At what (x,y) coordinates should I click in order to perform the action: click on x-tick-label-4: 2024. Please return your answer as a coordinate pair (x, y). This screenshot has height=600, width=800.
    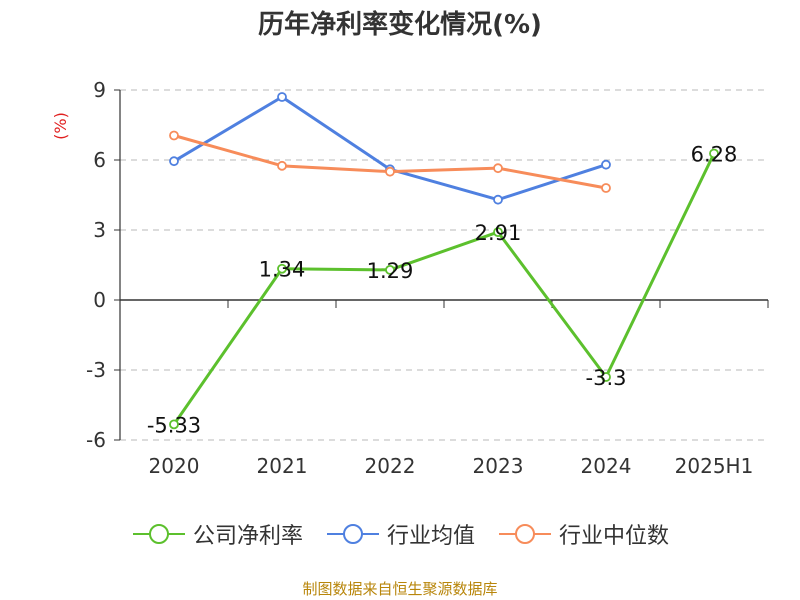
    Looking at the image, I should click on (606, 466).